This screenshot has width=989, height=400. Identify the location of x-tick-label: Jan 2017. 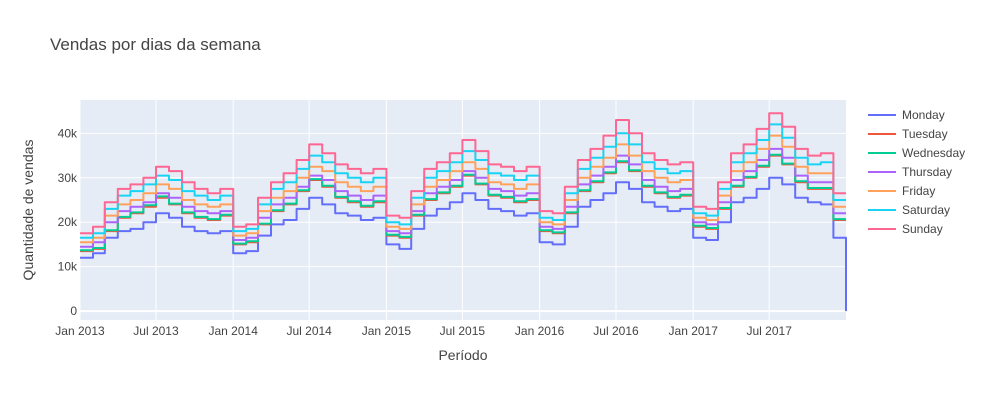
(694, 331).